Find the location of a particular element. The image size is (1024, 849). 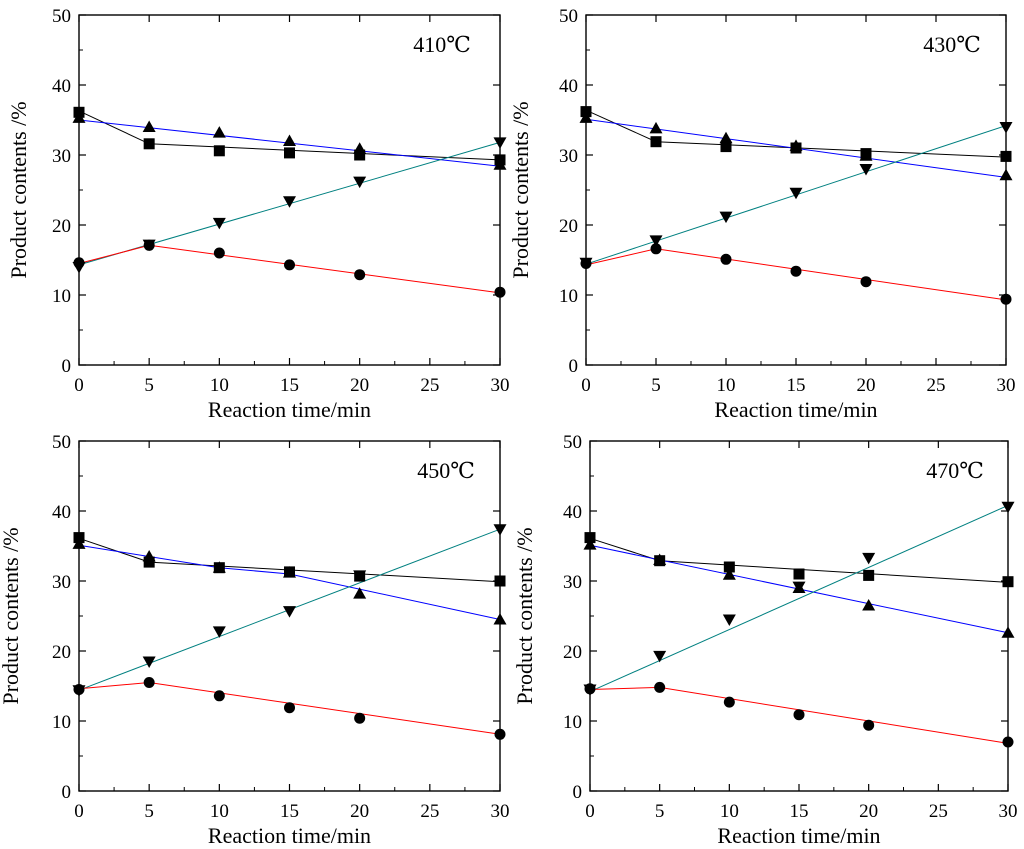

temperature-label: 470℃ is located at coordinates (955, 470).